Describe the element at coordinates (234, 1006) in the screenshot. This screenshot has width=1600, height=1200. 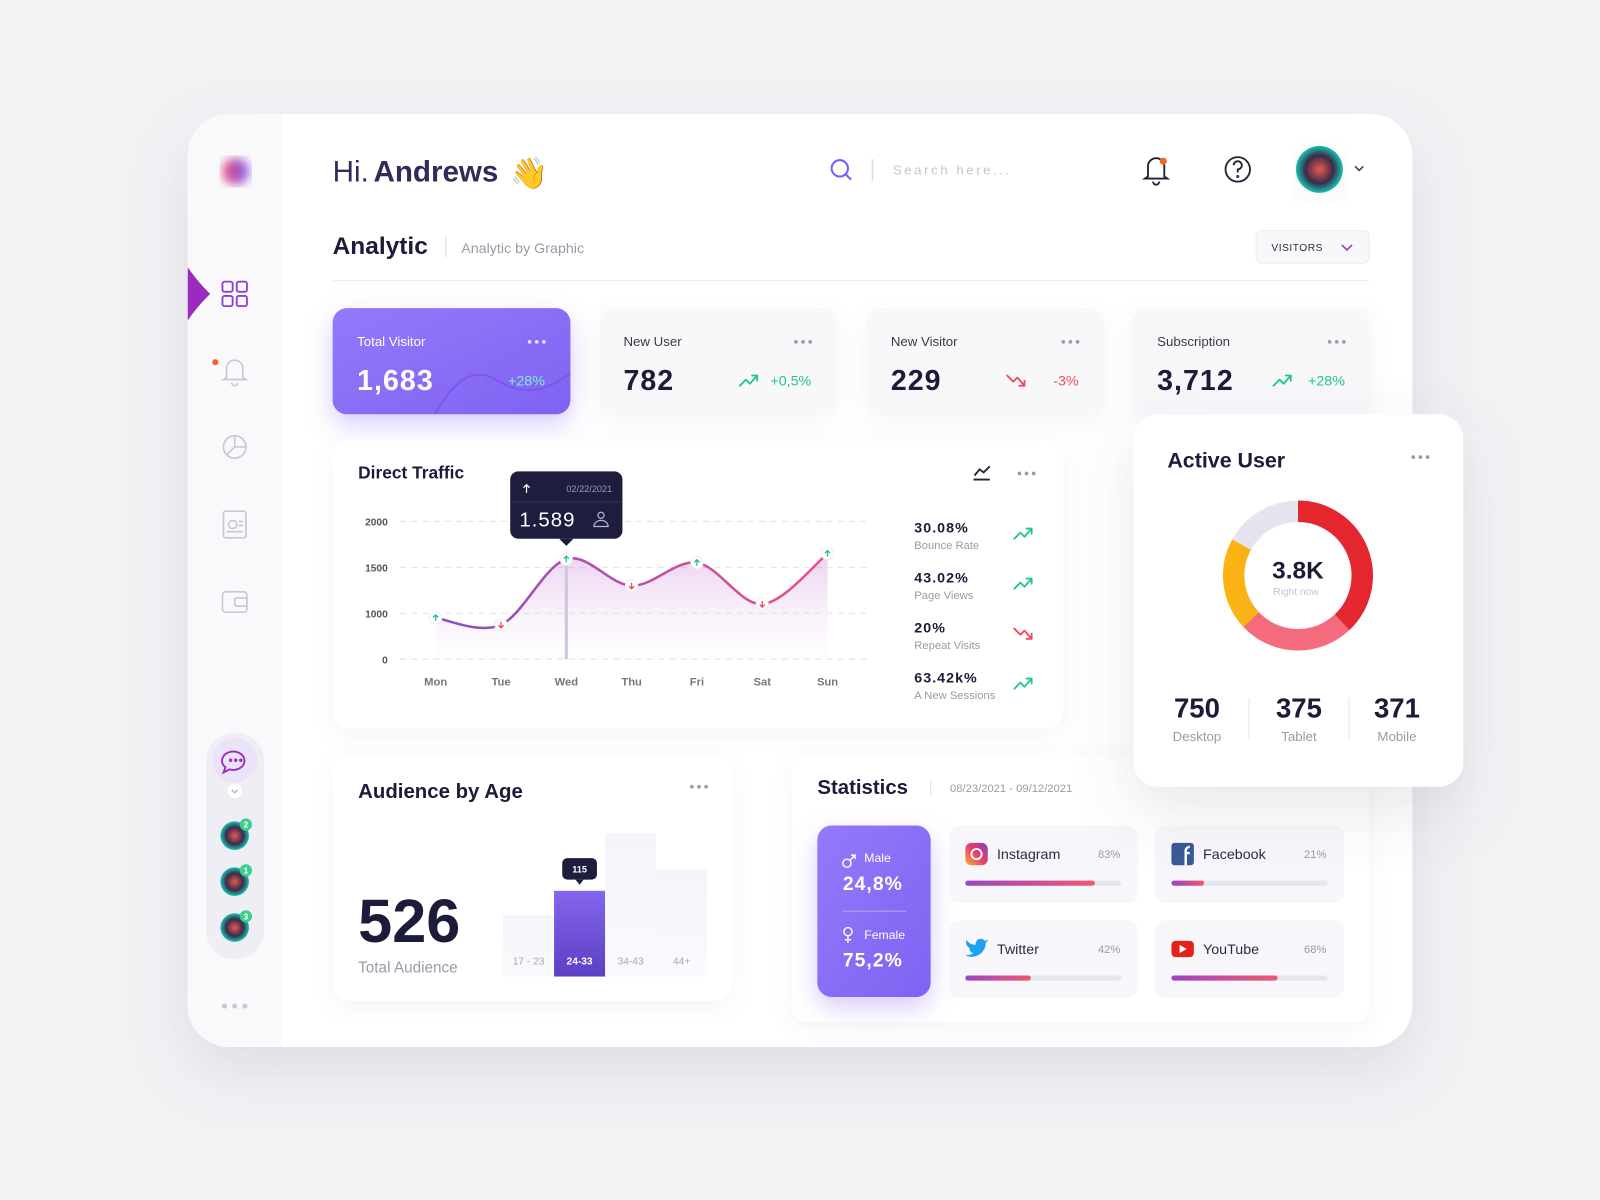
I see `more-icon` at that location.